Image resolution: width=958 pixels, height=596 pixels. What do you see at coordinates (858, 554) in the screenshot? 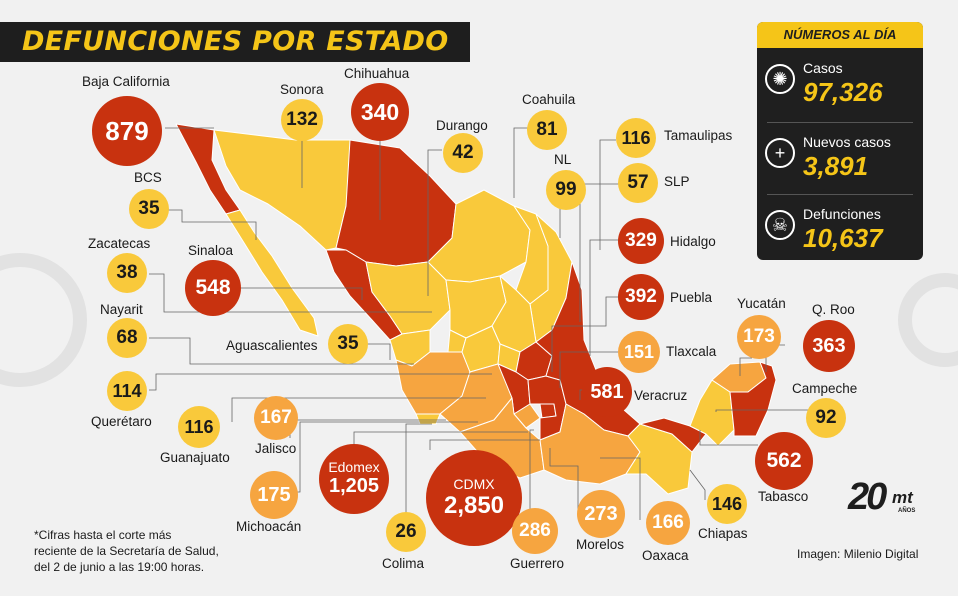
I see `image-credit: Imagen: Milenio Digital` at bounding box center [858, 554].